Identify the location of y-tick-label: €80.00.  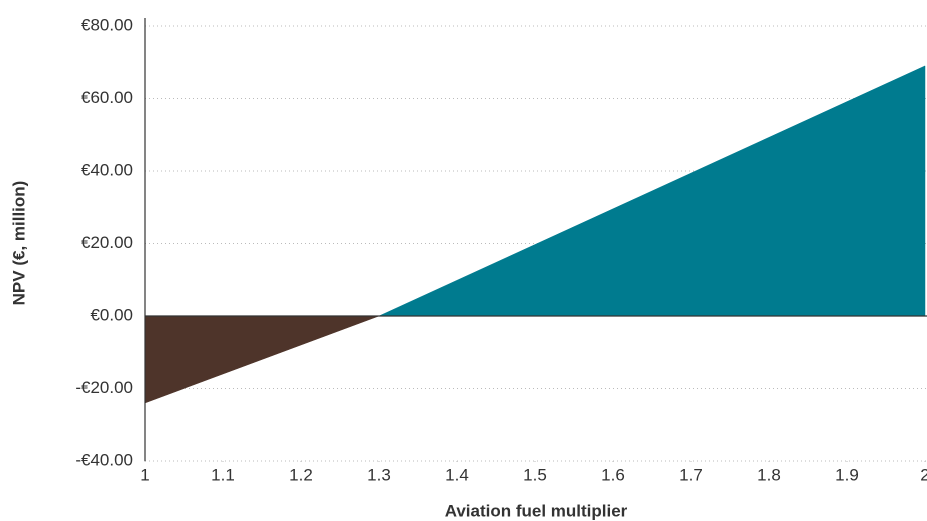
(107, 24).